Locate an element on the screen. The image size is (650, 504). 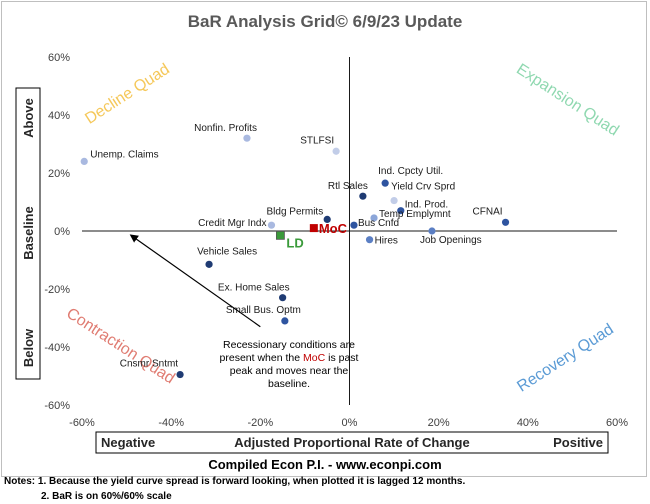
y-tick-label: -20% is located at coordinates (57, 290).